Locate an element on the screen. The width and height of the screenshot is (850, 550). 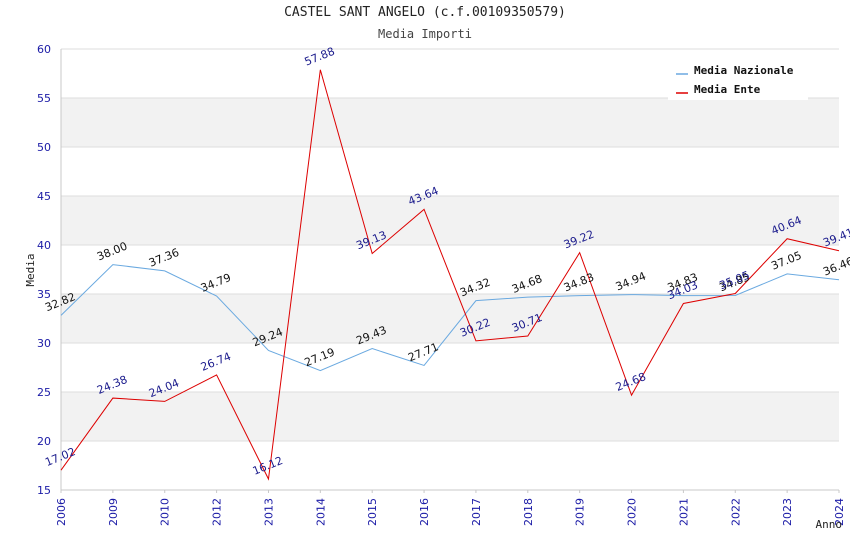
legend-label: Media Nazionale is located at coordinates (744, 70).